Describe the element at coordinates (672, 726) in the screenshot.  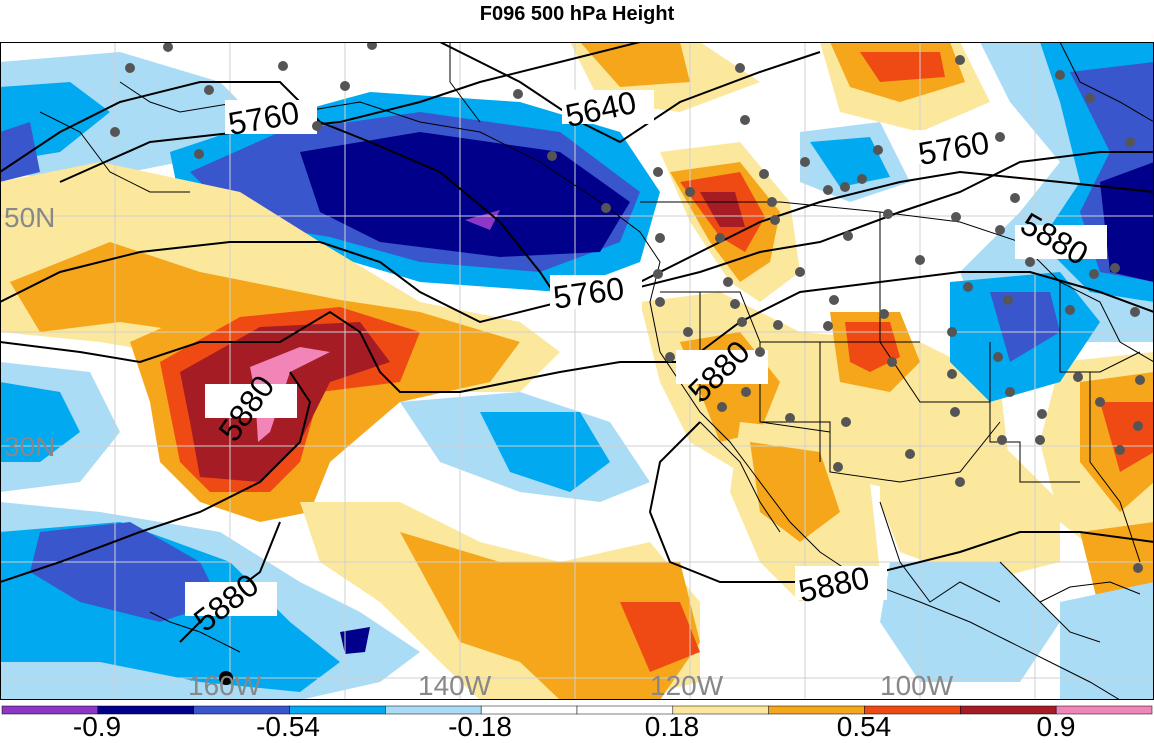
I see `colorbar-tick-label: 0.18` at that location.